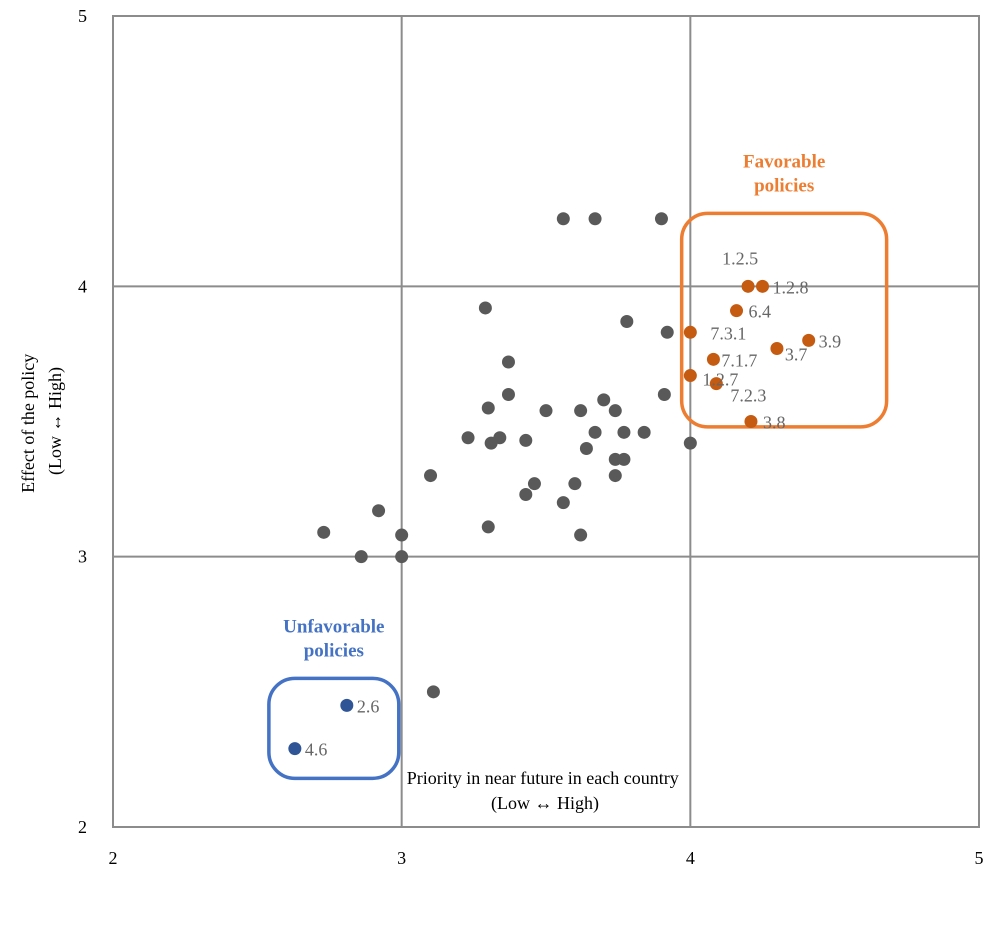 The height and width of the screenshot is (938, 987). What do you see at coordinates (55, 421) in the screenshot?
I see `y-axis-title-line-2: (Low ↔ High)` at bounding box center [55, 421].